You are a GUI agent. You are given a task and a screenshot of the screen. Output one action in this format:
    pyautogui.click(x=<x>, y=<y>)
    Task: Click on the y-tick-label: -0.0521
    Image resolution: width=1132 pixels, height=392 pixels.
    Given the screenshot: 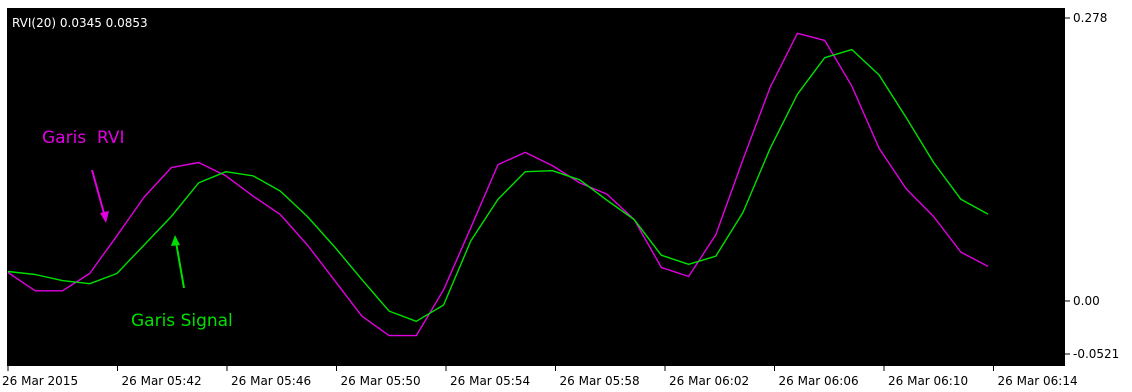 What is the action you would take?
    pyautogui.click(x=1096, y=354)
    